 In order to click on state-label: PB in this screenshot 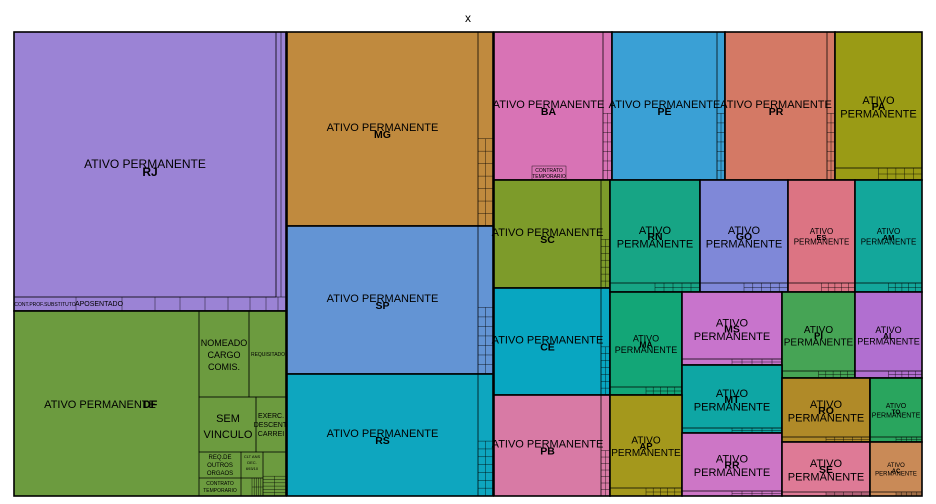, I will do `click(547, 452)`.